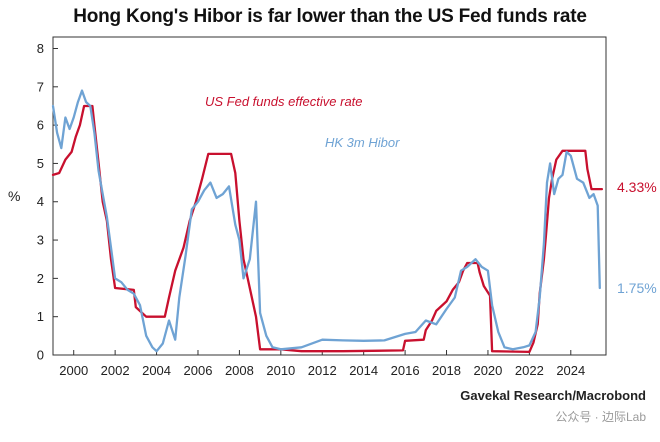  Describe the element at coordinates (40, 125) in the screenshot. I see `y-tick-label: 6` at that location.